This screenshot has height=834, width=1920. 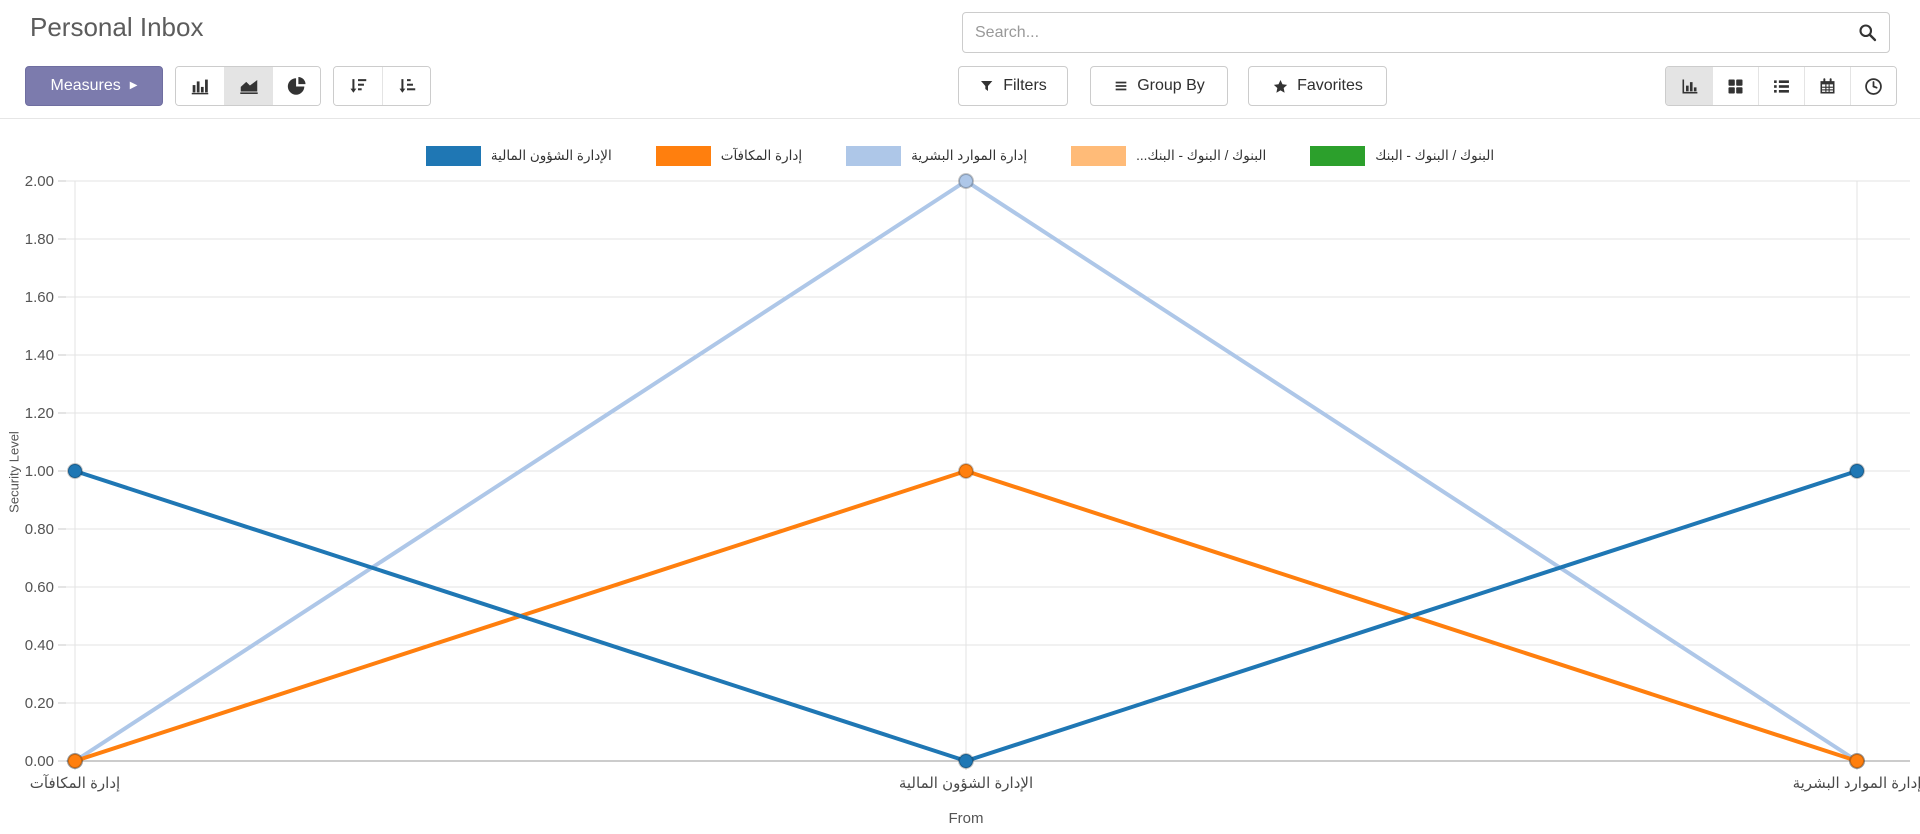 What do you see at coordinates (966, 783) in the screenshot?
I see `svg-text: الإدارة الشؤون المالية` at bounding box center [966, 783].